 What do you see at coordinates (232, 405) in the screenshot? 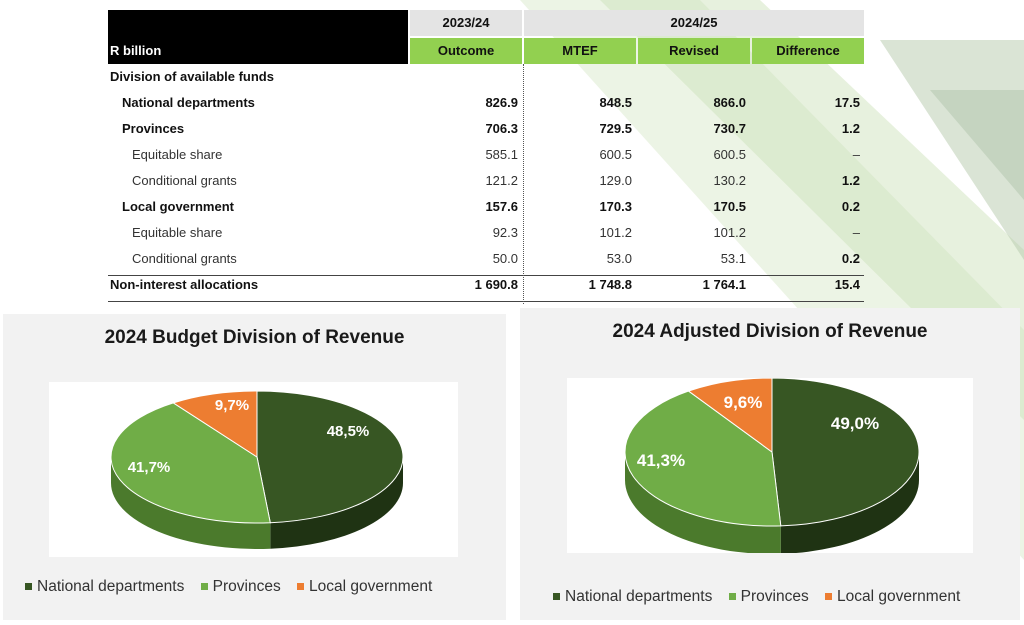
I see `pie-data-label: 9,7%` at bounding box center [232, 405].